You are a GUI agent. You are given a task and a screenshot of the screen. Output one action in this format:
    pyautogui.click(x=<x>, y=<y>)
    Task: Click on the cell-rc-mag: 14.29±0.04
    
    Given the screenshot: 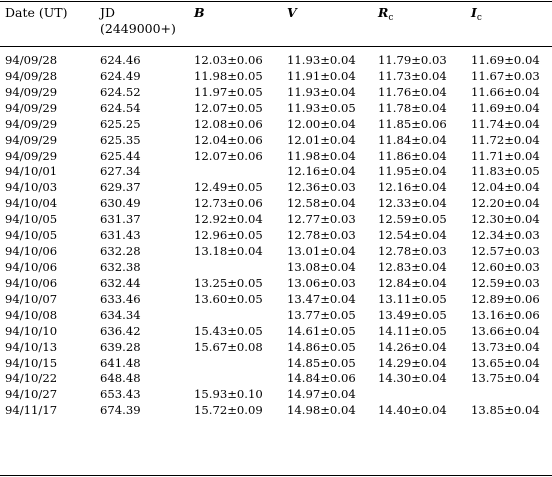 What is the action you would take?
    pyautogui.click(x=412, y=362)
    